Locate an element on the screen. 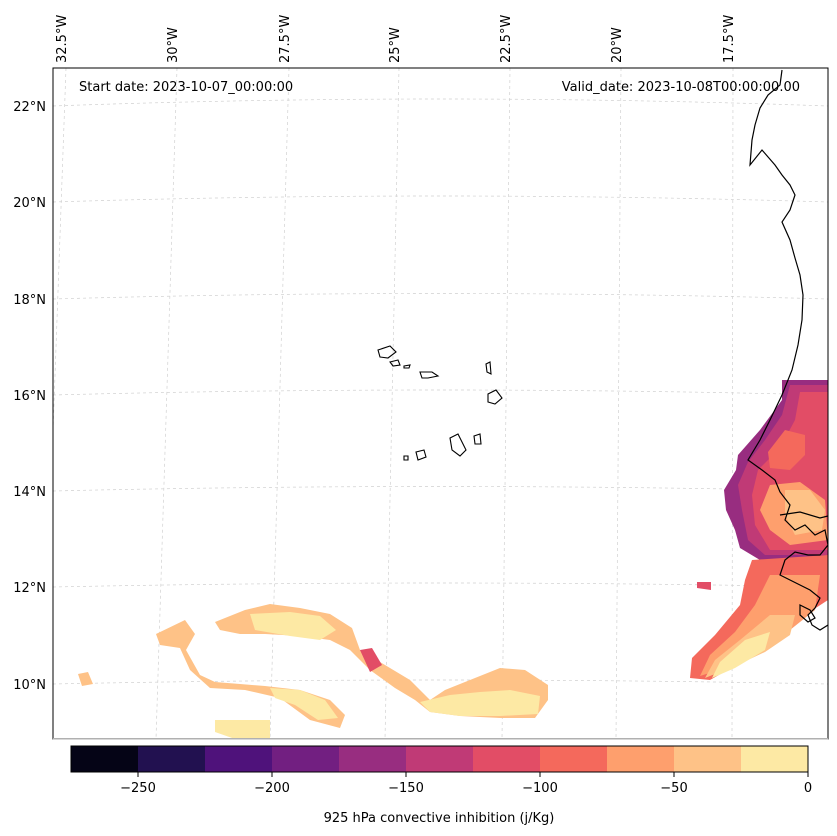 Image resolution: width=837 pixels, height=836 pixels. lon-label-25w: 25°W is located at coordinates (395, 45).